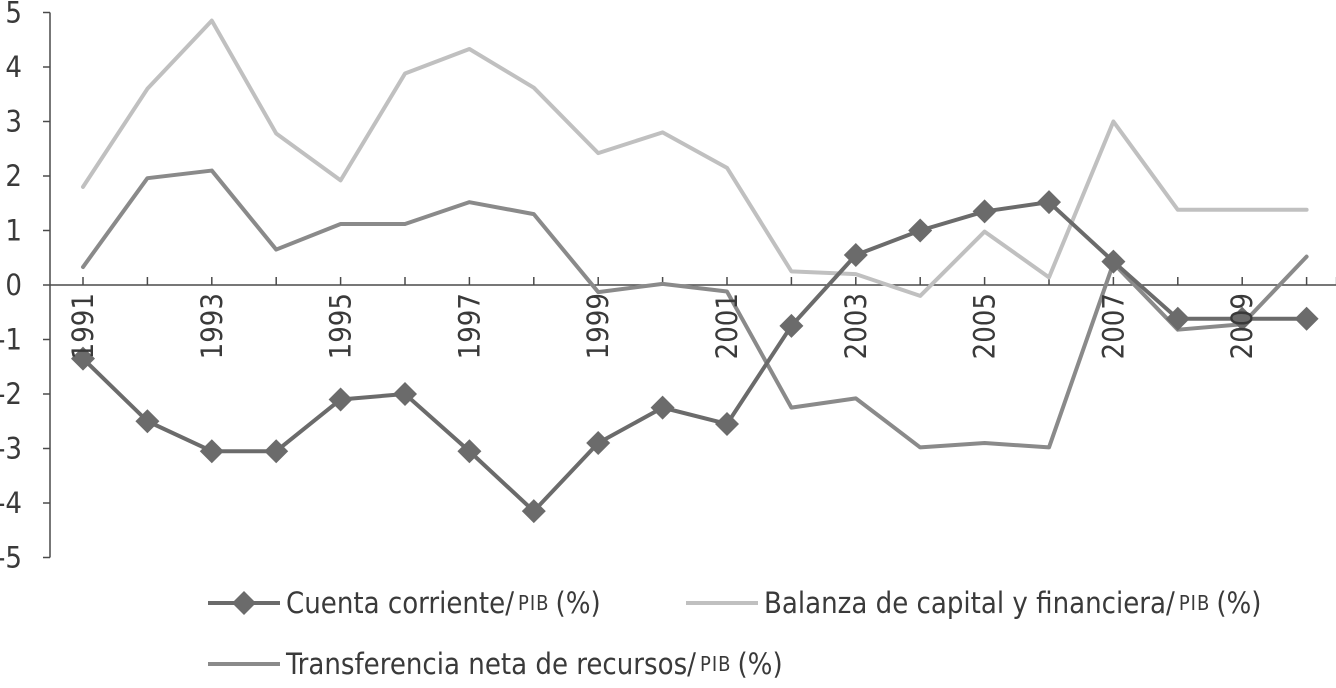 The height and width of the screenshot is (688, 1336). What do you see at coordinates (715, 664) in the screenshot?
I see `legend-pib-transferencia: PIB` at bounding box center [715, 664].